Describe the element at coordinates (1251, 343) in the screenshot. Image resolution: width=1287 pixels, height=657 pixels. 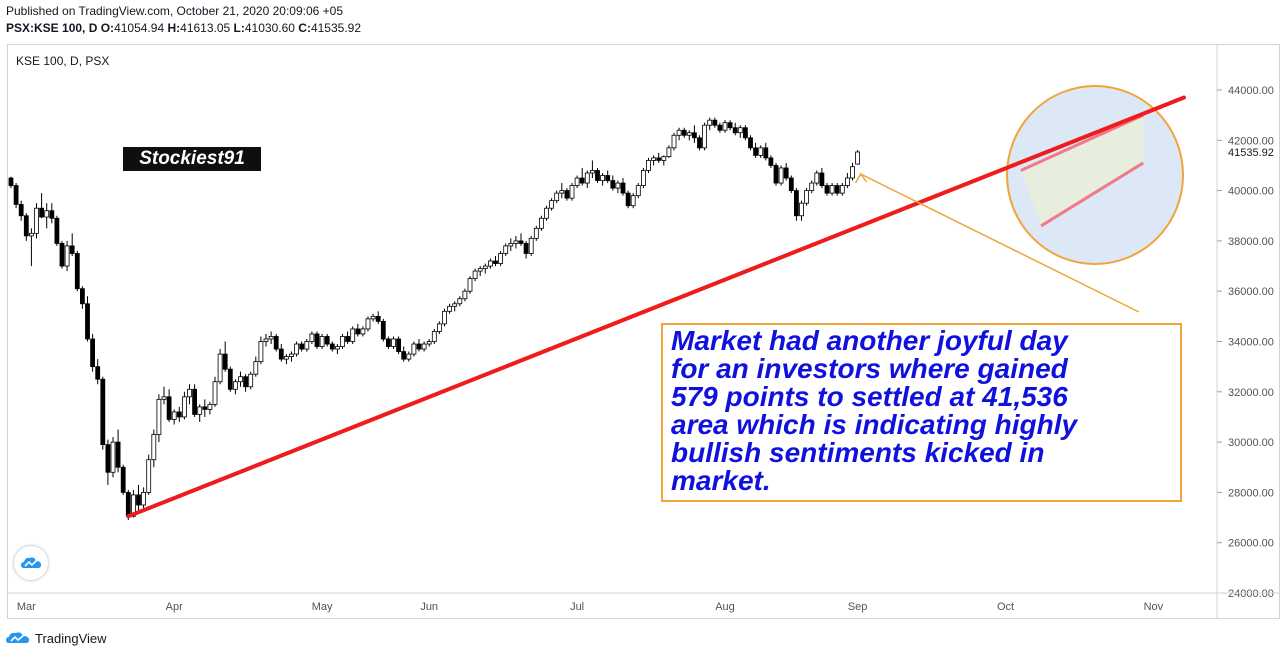
I see `y-tick-label: 34000.00` at that location.